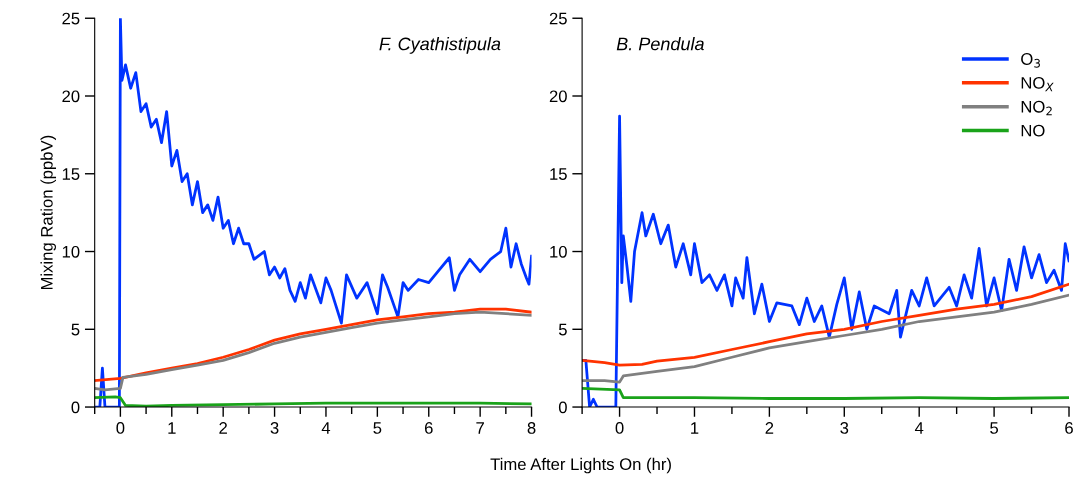 Image resolution: width=1076 pixels, height=480 pixels. Describe the element at coordinates (580, 465) in the screenshot. I see `x-axis-title: Time After Lights On (hr)` at that location.